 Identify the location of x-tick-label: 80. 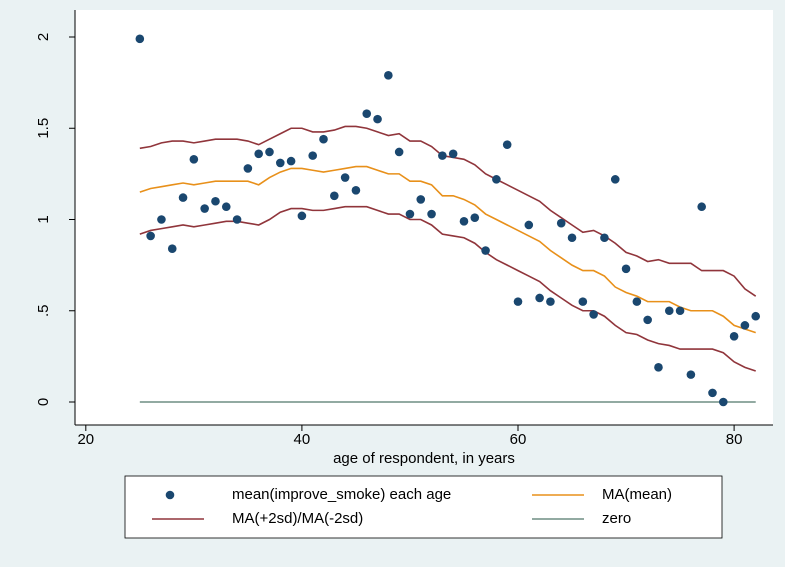
(734, 439).